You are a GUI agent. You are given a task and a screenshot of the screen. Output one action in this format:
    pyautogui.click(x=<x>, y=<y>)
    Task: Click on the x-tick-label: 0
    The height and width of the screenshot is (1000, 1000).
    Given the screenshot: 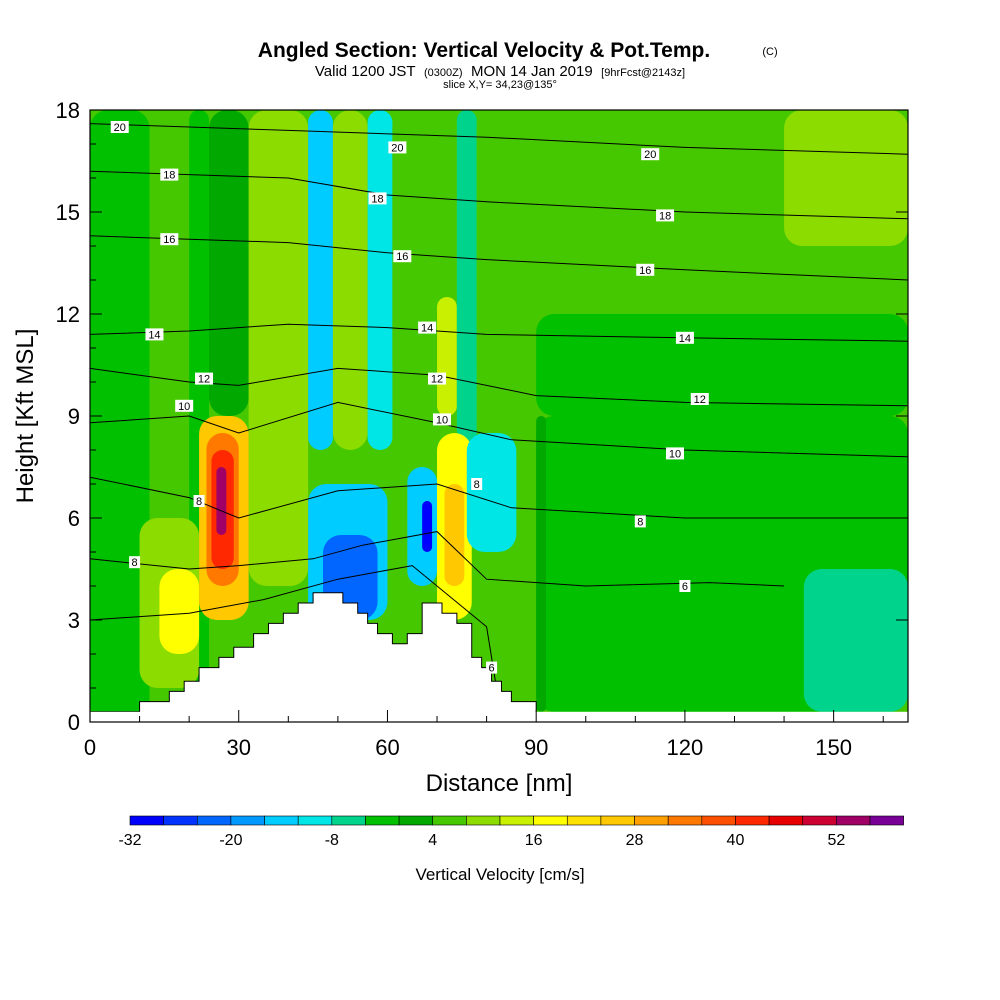 What is the action you would take?
    pyautogui.click(x=90, y=747)
    